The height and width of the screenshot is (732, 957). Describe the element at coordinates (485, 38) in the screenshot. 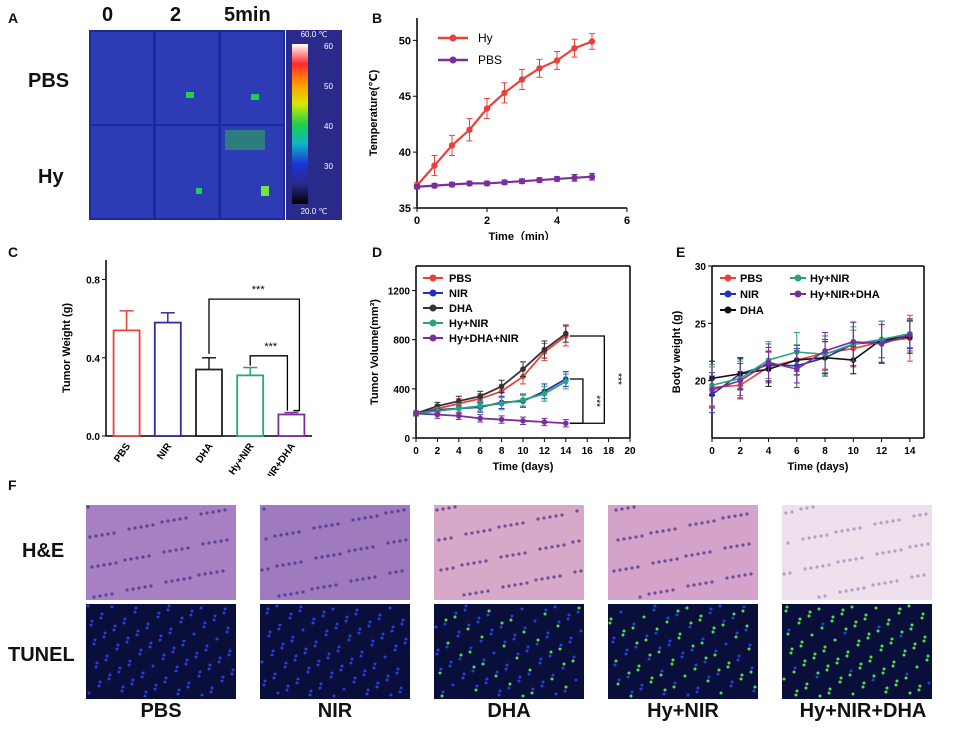

I see `legend-label: Hy` at that location.